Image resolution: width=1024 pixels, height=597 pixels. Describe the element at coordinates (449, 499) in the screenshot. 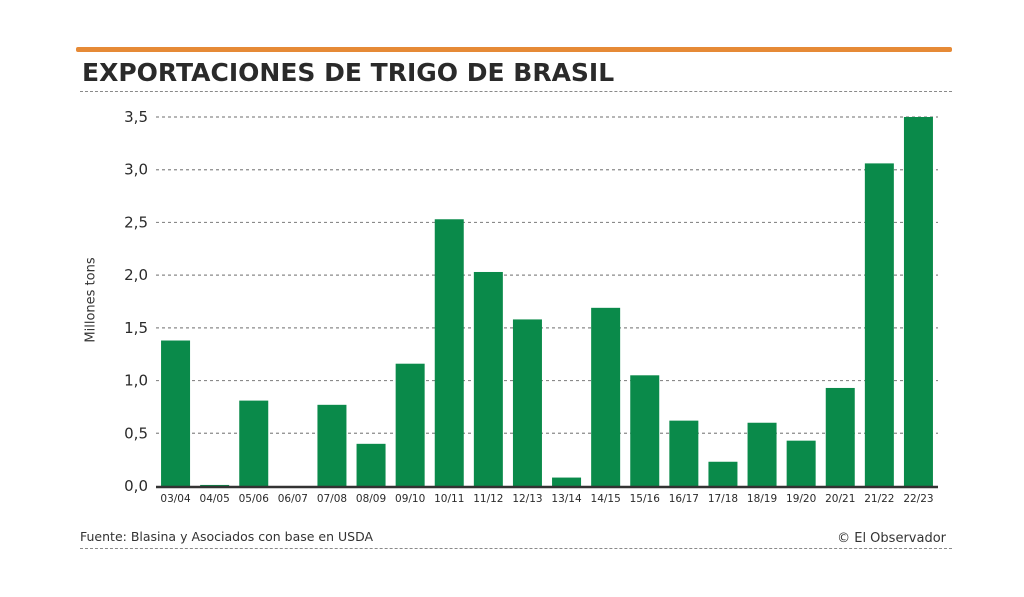

I see `x-tick-label: 10/11` at that location.